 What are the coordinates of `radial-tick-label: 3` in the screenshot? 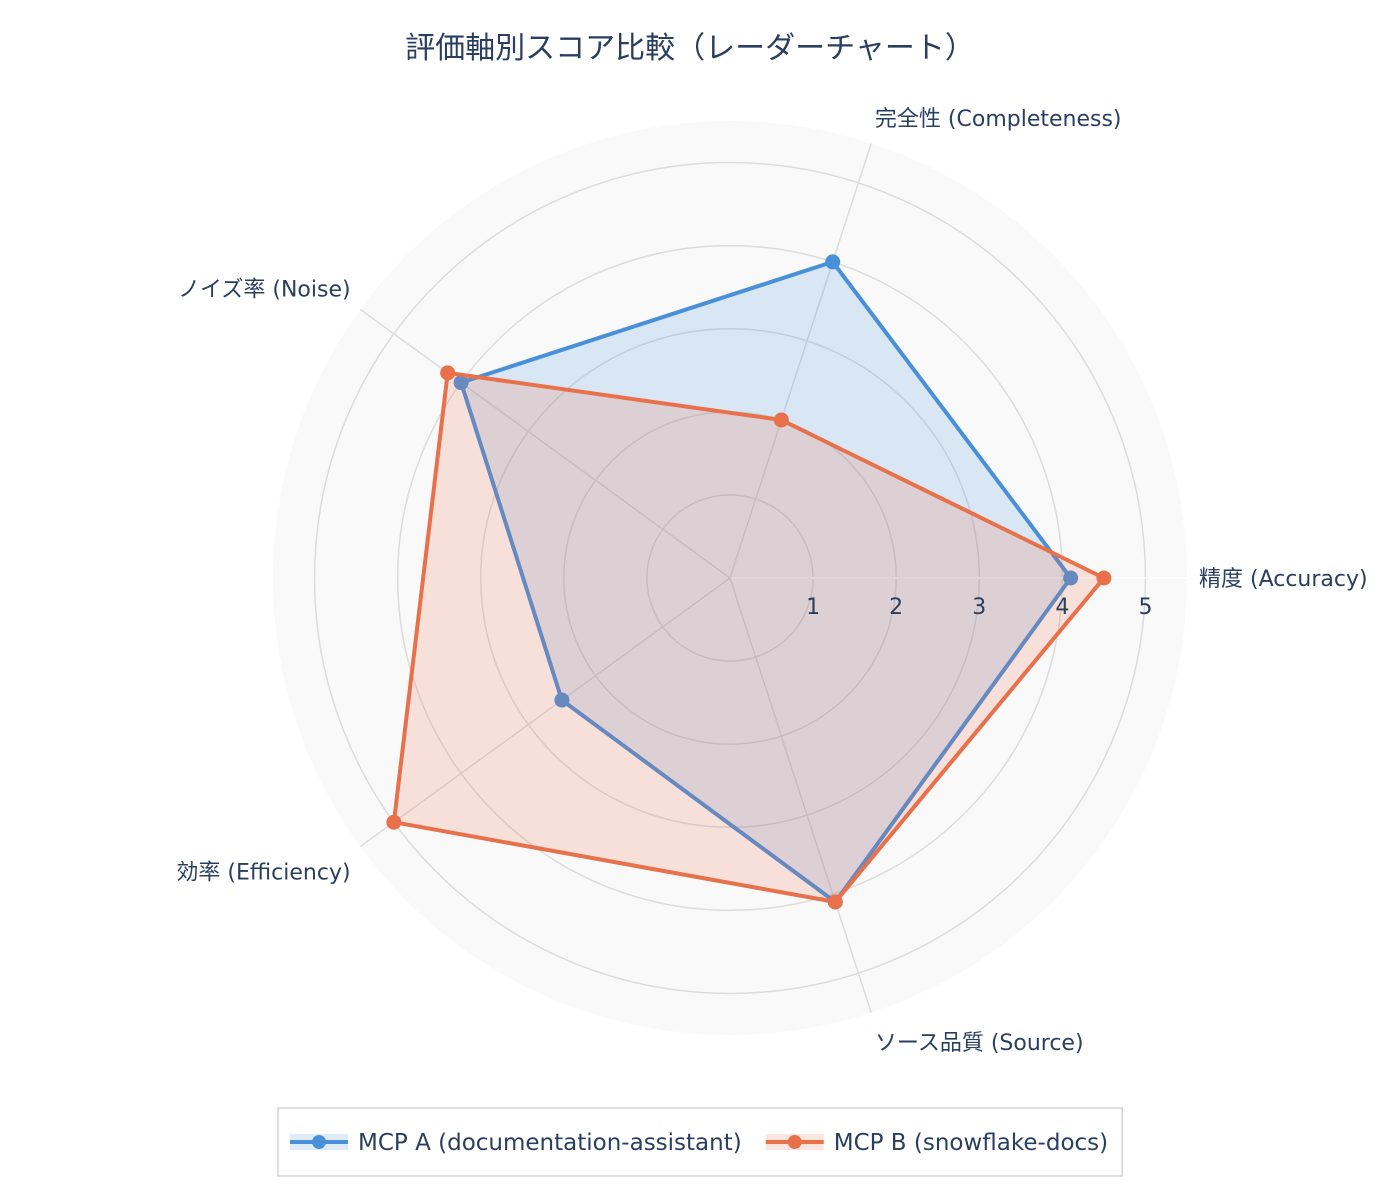 It's located at (979, 607).